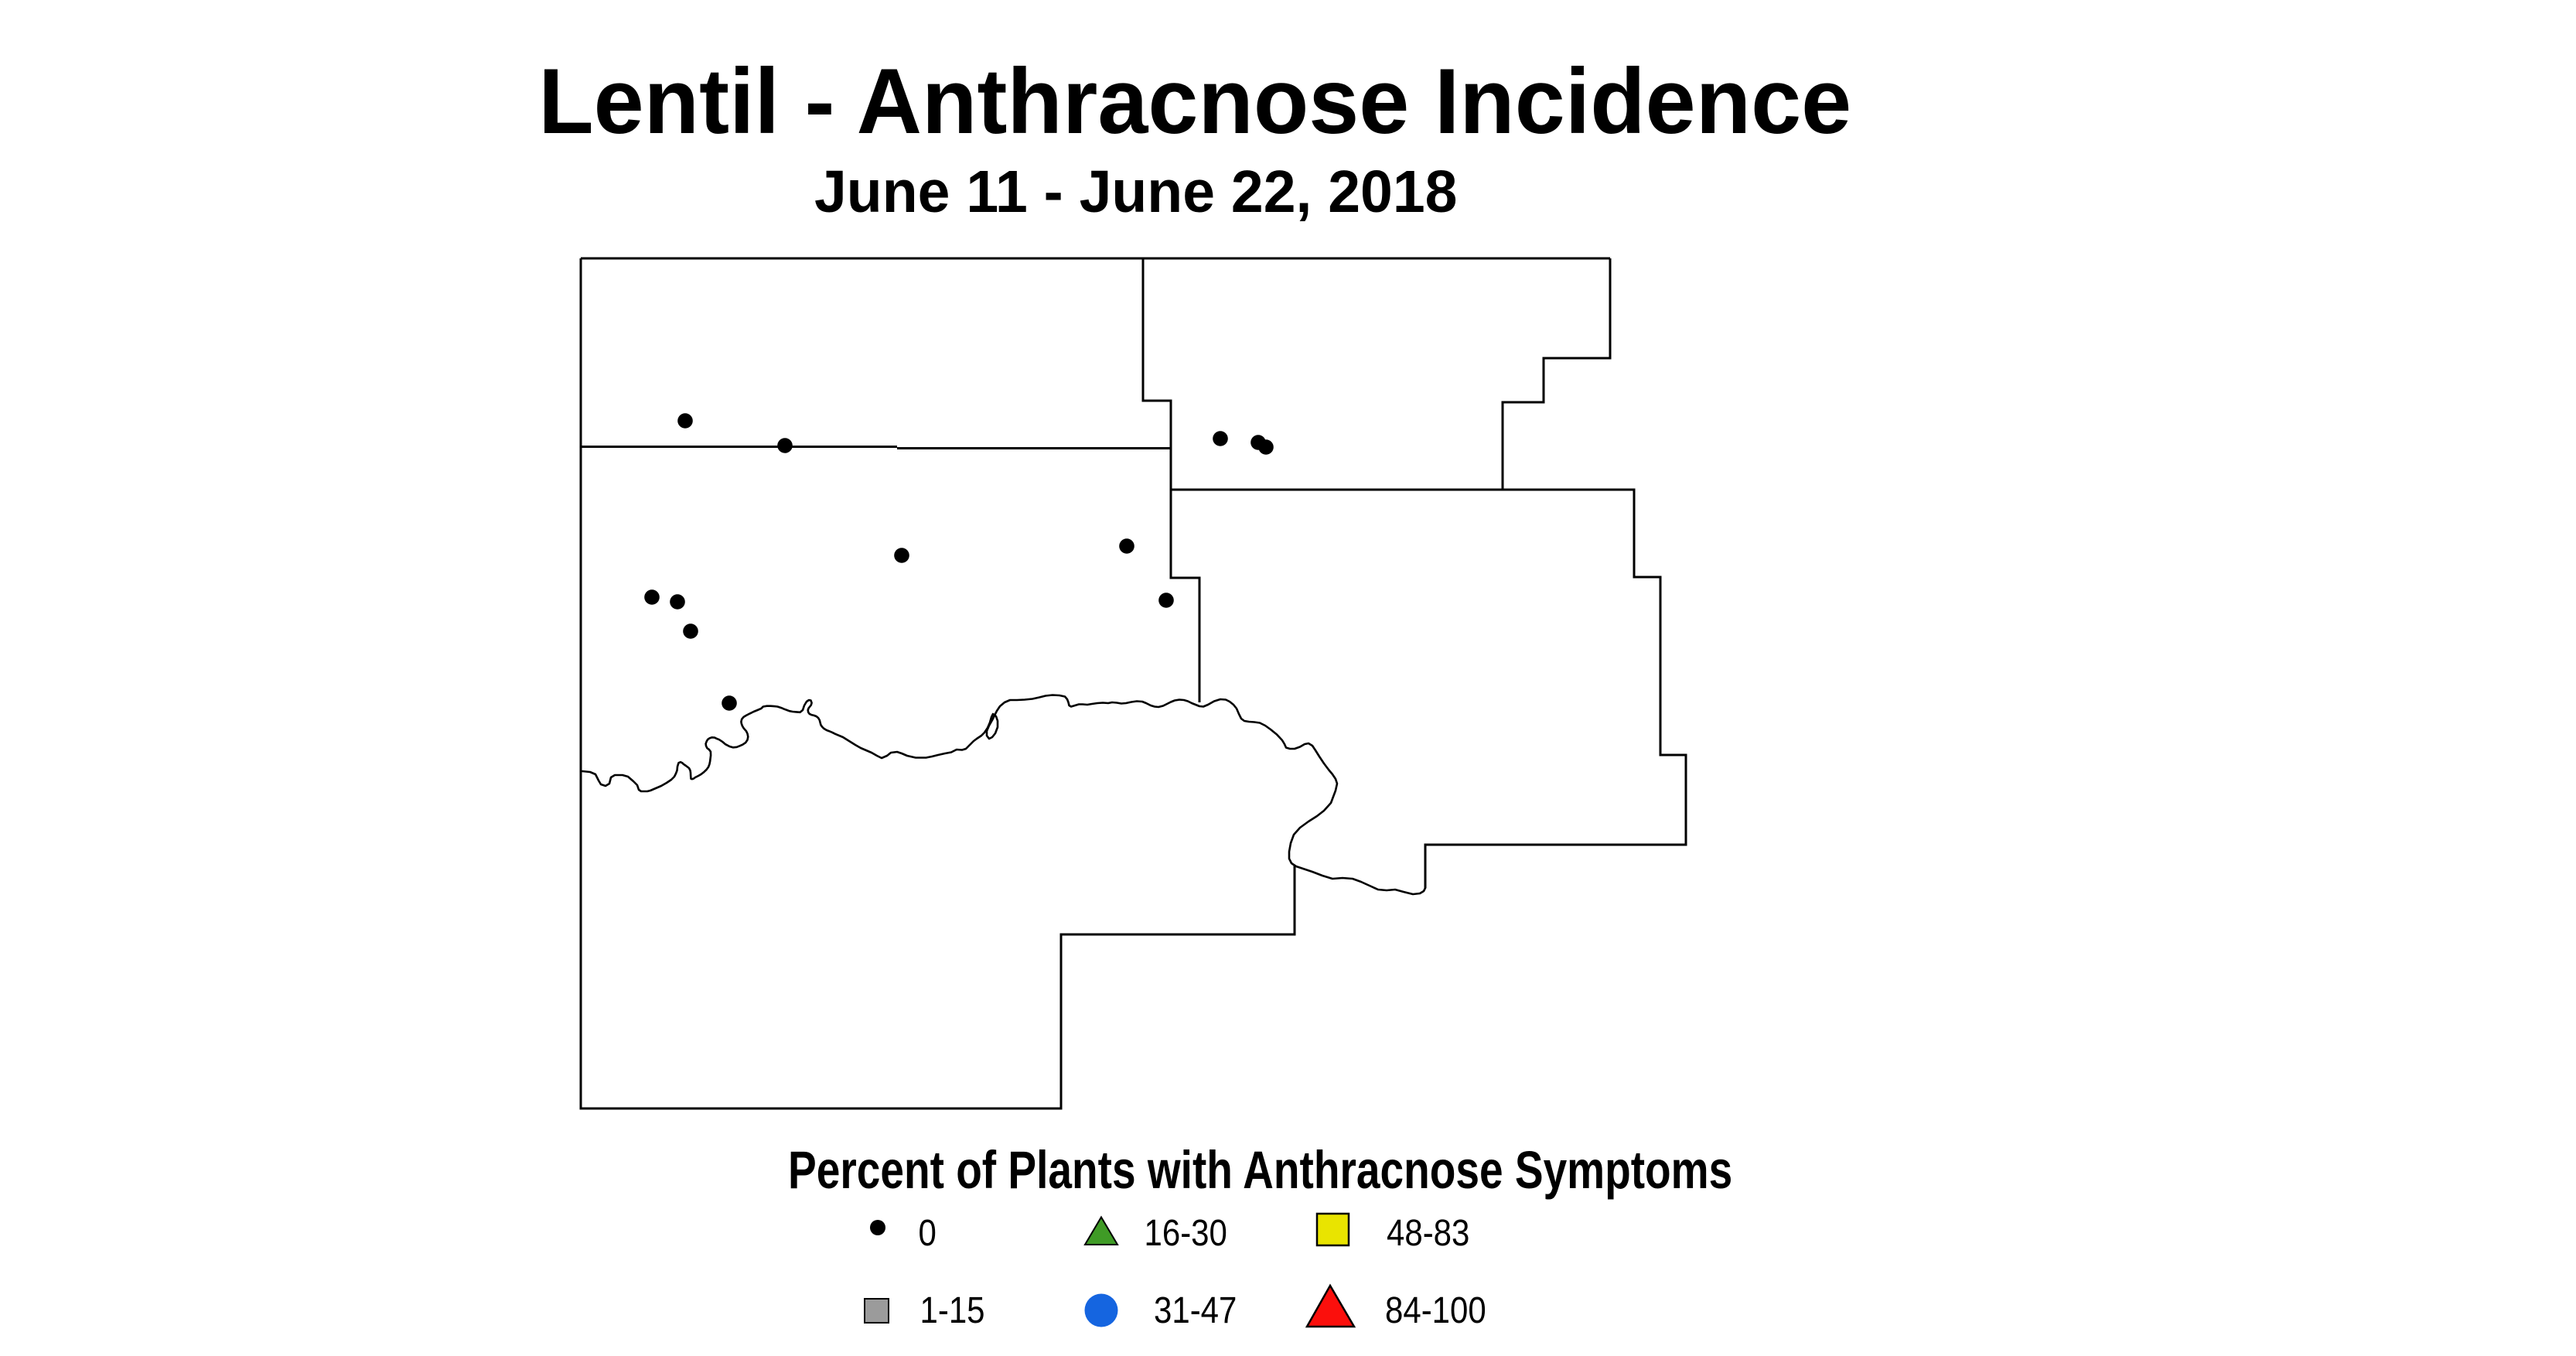  Describe the element at coordinates (1428, 1232) in the screenshot. I see `svg-text: 48-83` at that location.